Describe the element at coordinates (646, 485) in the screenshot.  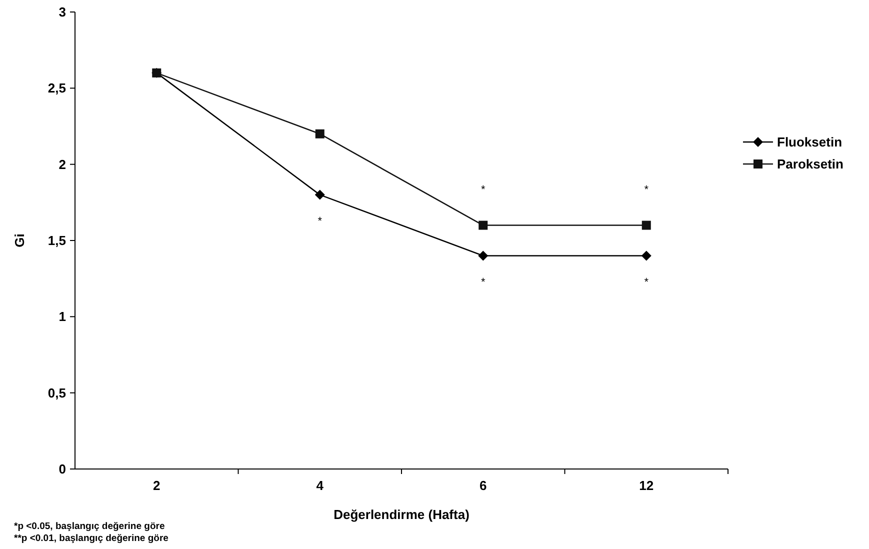
I see `x-tick-label: 12` at that location.